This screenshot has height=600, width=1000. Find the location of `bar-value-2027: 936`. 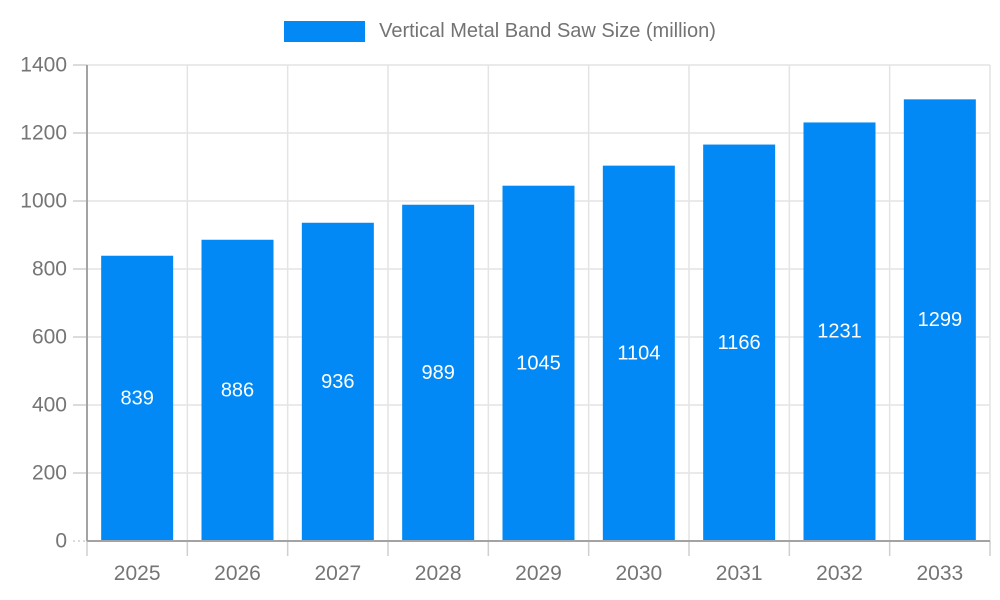

bar-value-2027: 936 is located at coordinates (337, 382).